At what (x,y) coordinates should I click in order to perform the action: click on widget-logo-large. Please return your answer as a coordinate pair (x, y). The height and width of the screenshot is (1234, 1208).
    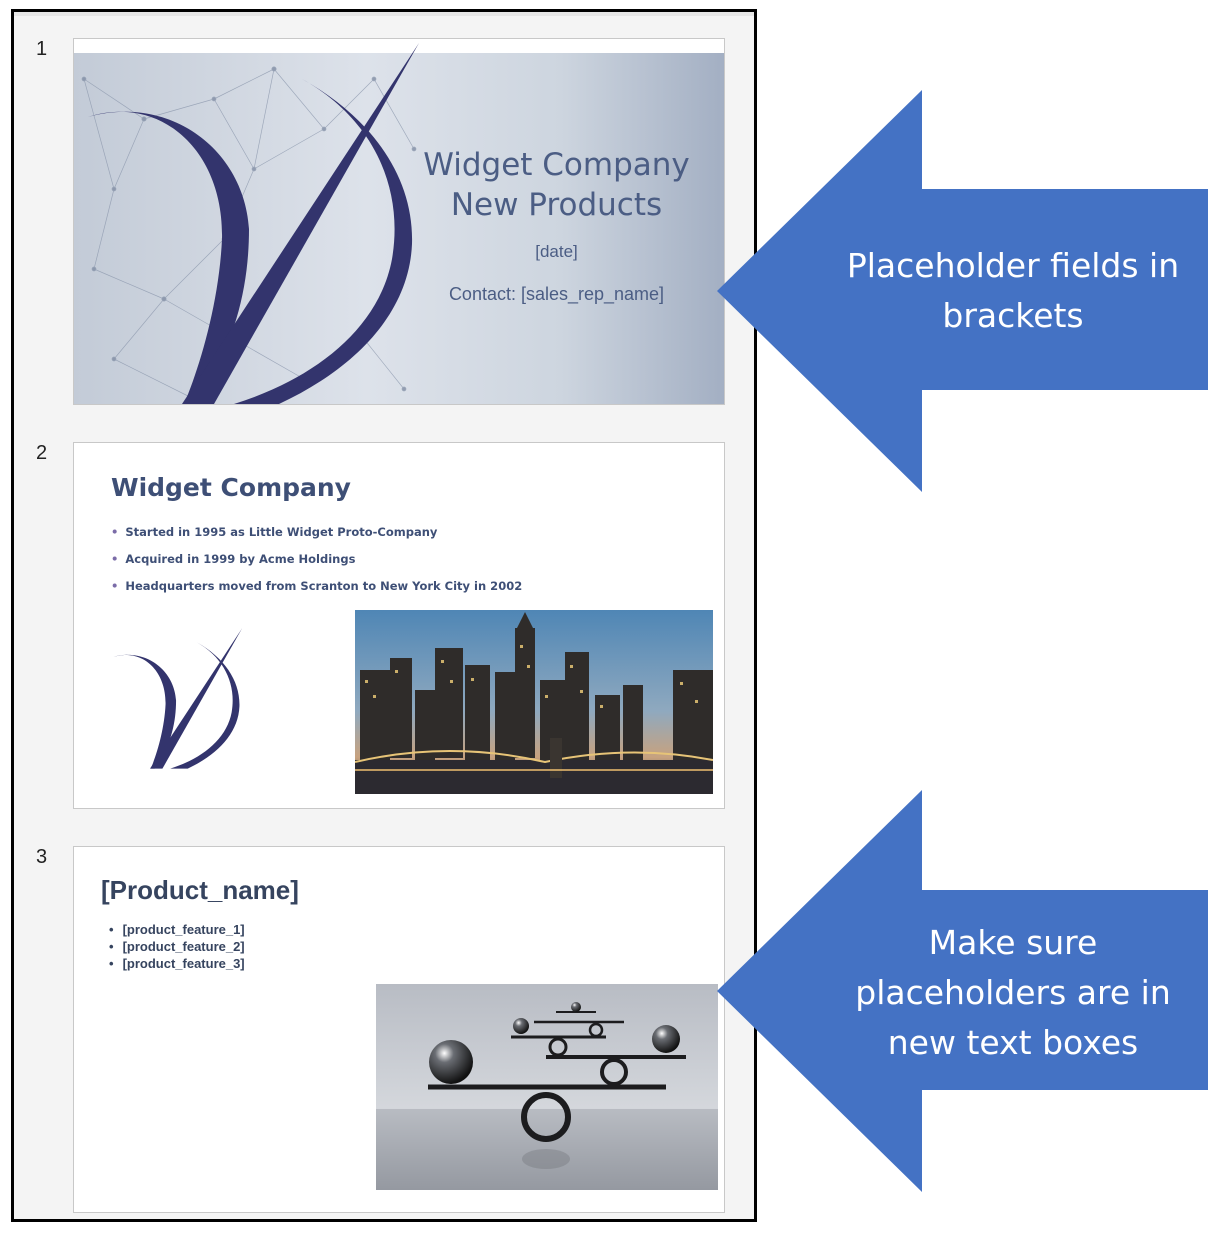
    Looking at the image, I should click on (253, 223).